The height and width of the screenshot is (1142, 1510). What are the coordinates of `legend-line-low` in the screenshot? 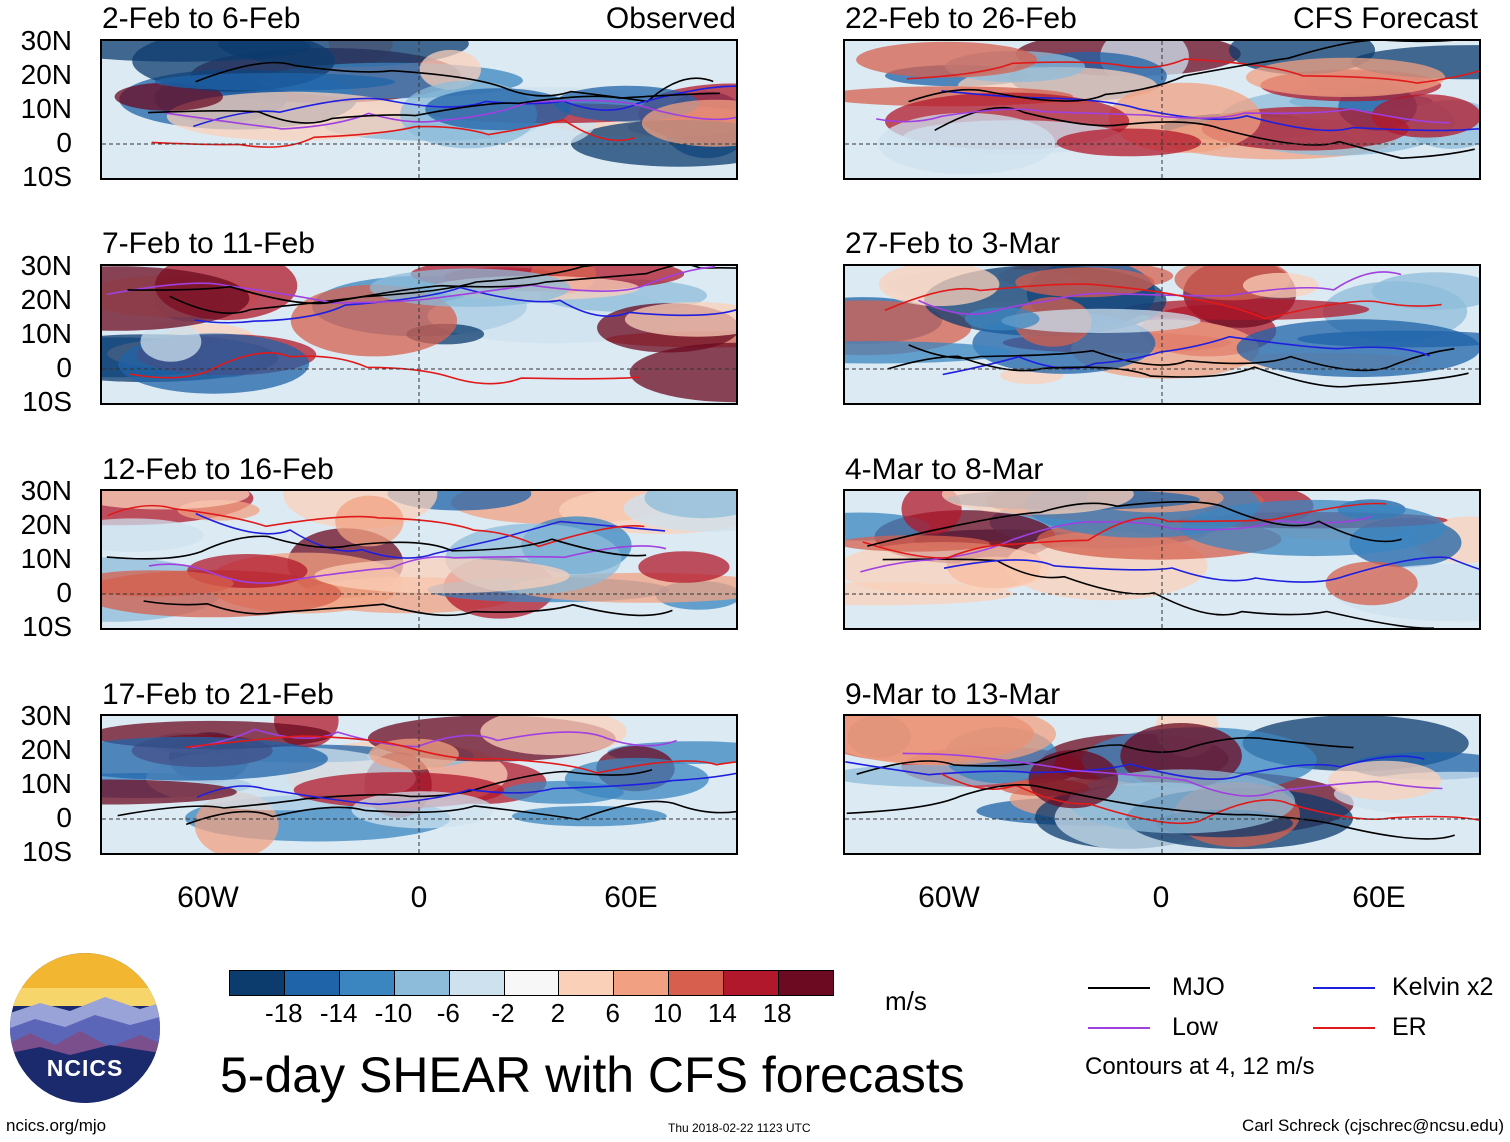 It's located at (1119, 1028).